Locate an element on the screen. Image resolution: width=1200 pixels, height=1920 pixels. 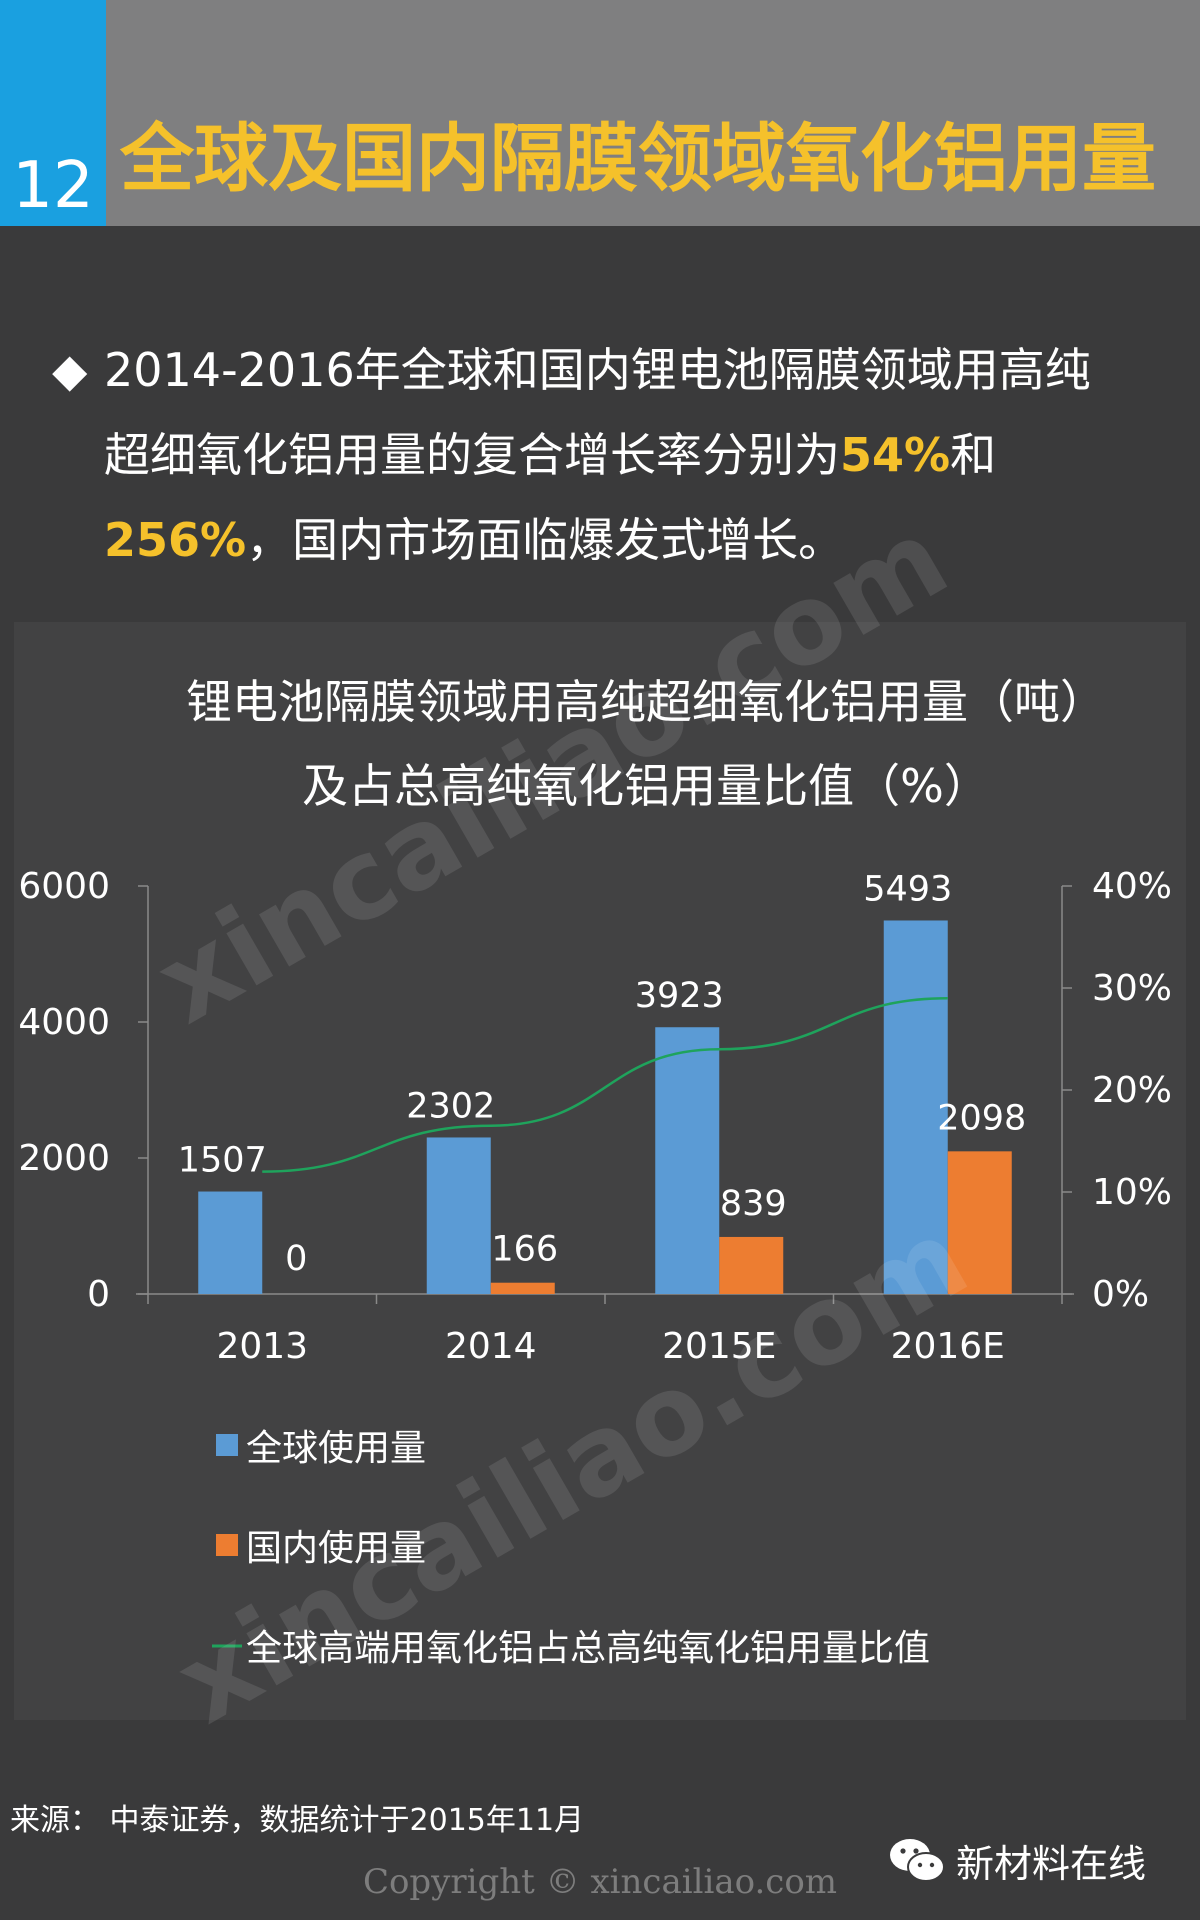
legend-label: 全球使用量 is located at coordinates (336, 1448).